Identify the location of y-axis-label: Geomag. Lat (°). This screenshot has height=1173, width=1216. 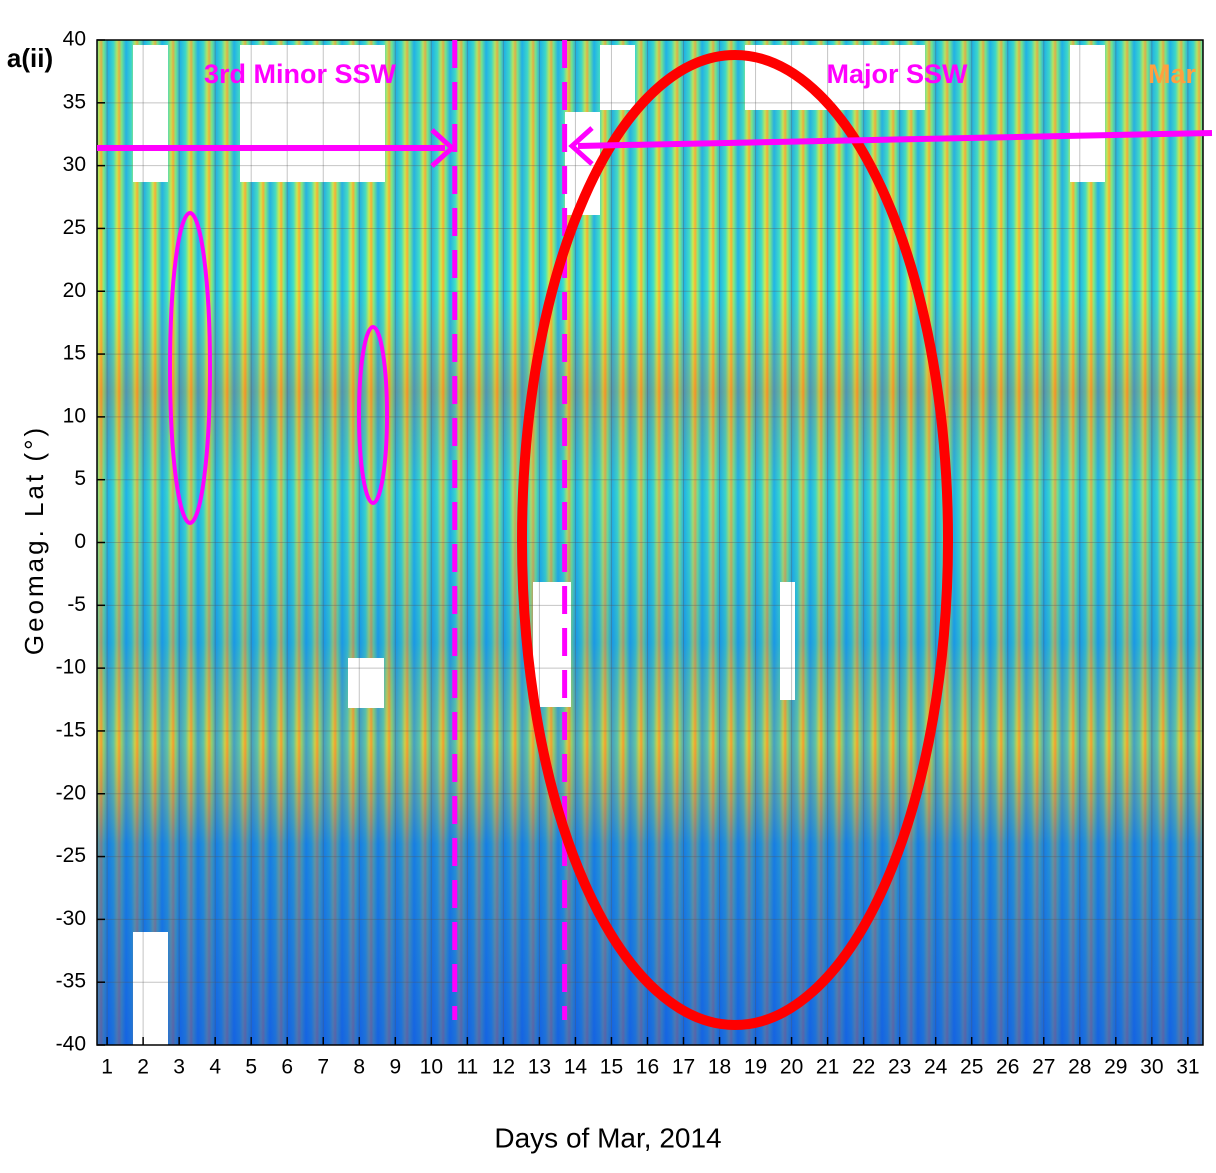
(34, 540).